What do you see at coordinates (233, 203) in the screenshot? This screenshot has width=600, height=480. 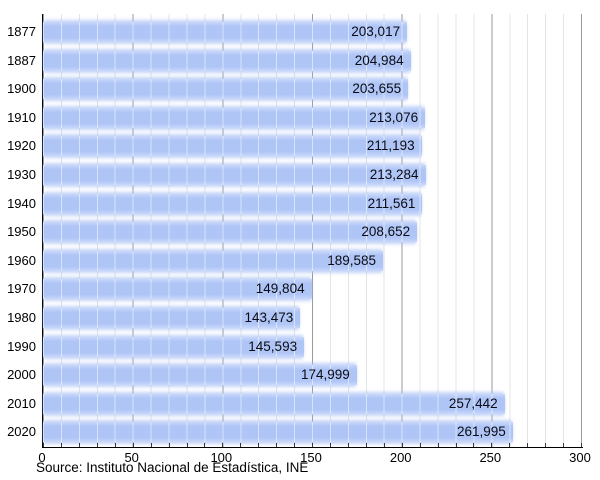 I see `bar: 211,561` at bounding box center [233, 203].